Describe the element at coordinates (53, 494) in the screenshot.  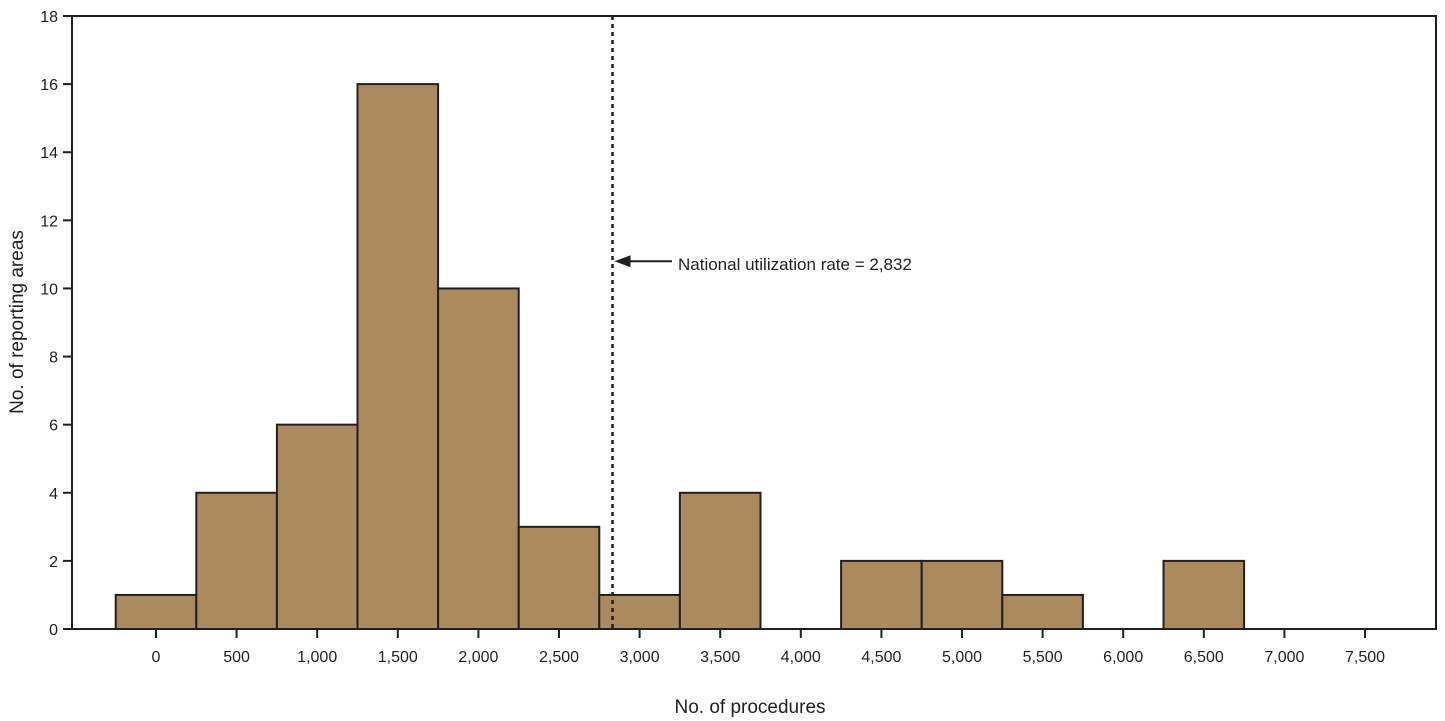
I see `y-tick-label-4: 4` at that location.